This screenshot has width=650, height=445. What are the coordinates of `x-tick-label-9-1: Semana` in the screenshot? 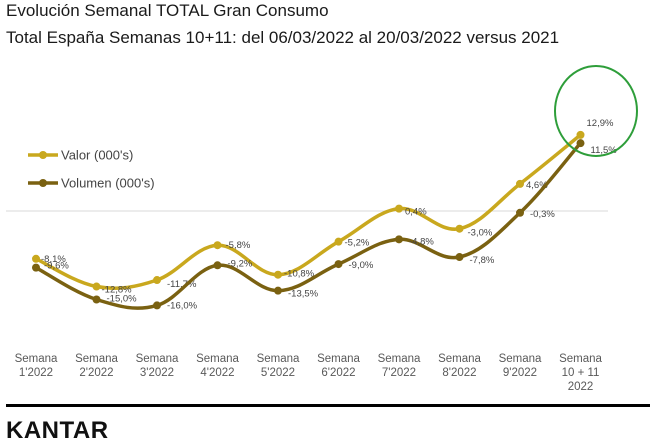 It's located at (520, 359).